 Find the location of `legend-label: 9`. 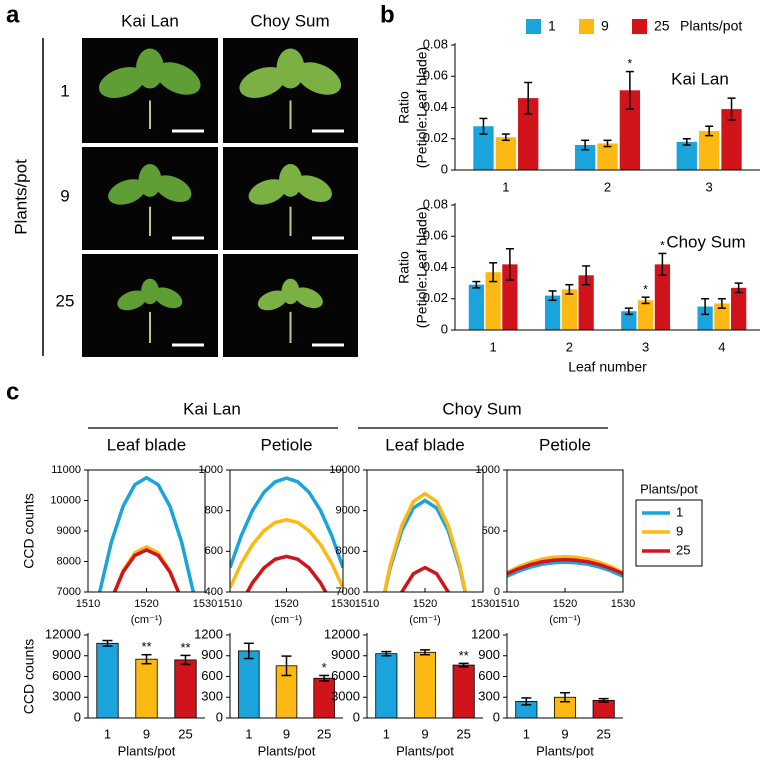

legend-label: 9 is located at coordinates (605, 26).